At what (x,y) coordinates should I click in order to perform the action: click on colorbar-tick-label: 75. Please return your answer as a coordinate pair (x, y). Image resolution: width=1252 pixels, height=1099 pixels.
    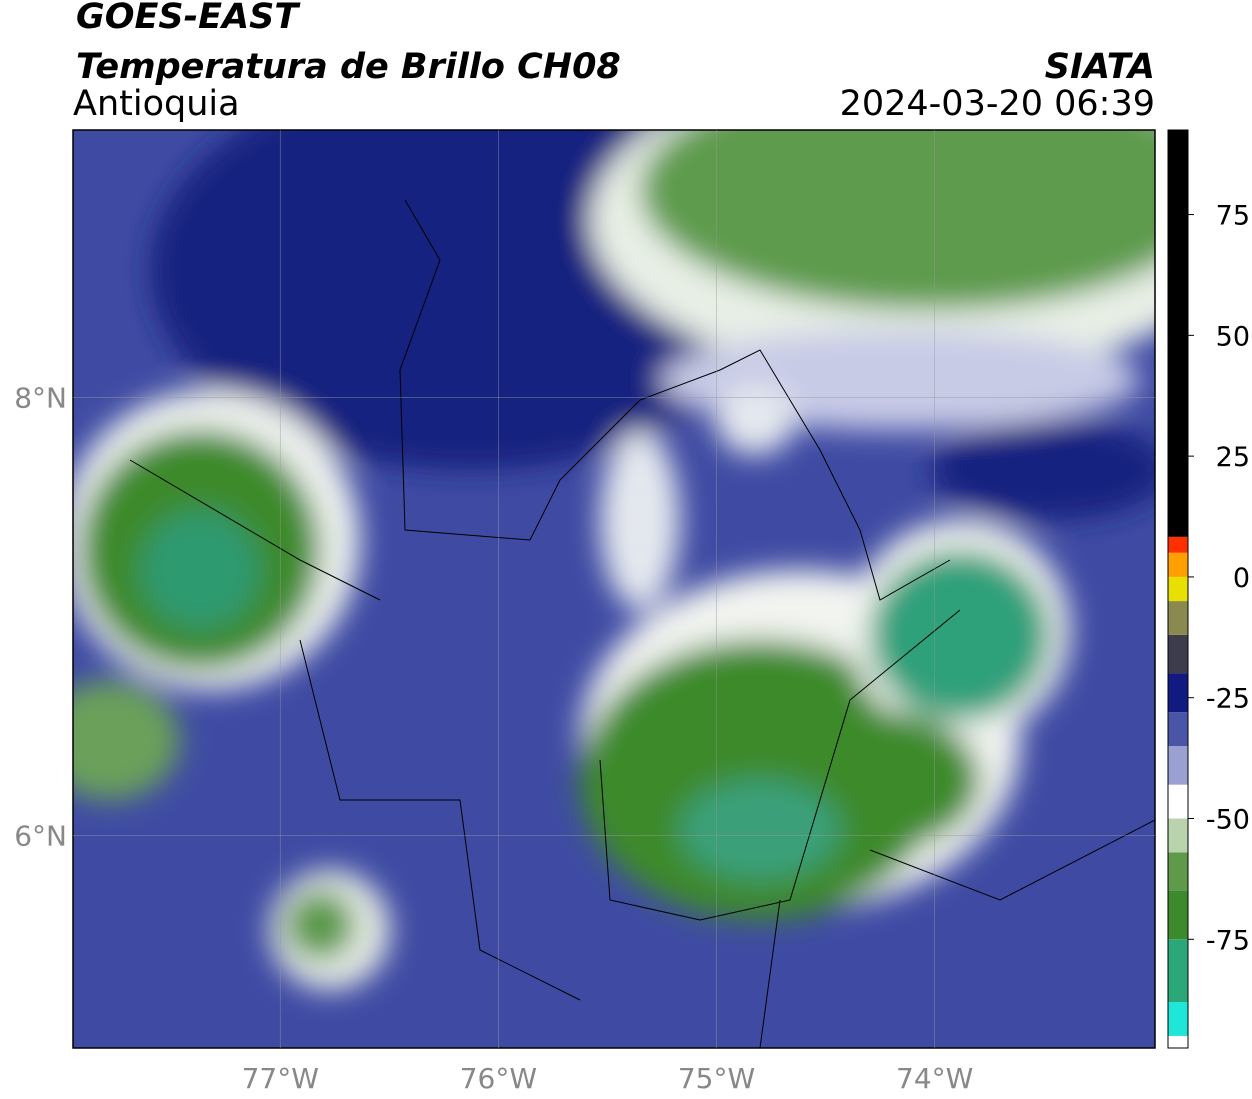
    Looking at the image, I should click on (1233, 216).